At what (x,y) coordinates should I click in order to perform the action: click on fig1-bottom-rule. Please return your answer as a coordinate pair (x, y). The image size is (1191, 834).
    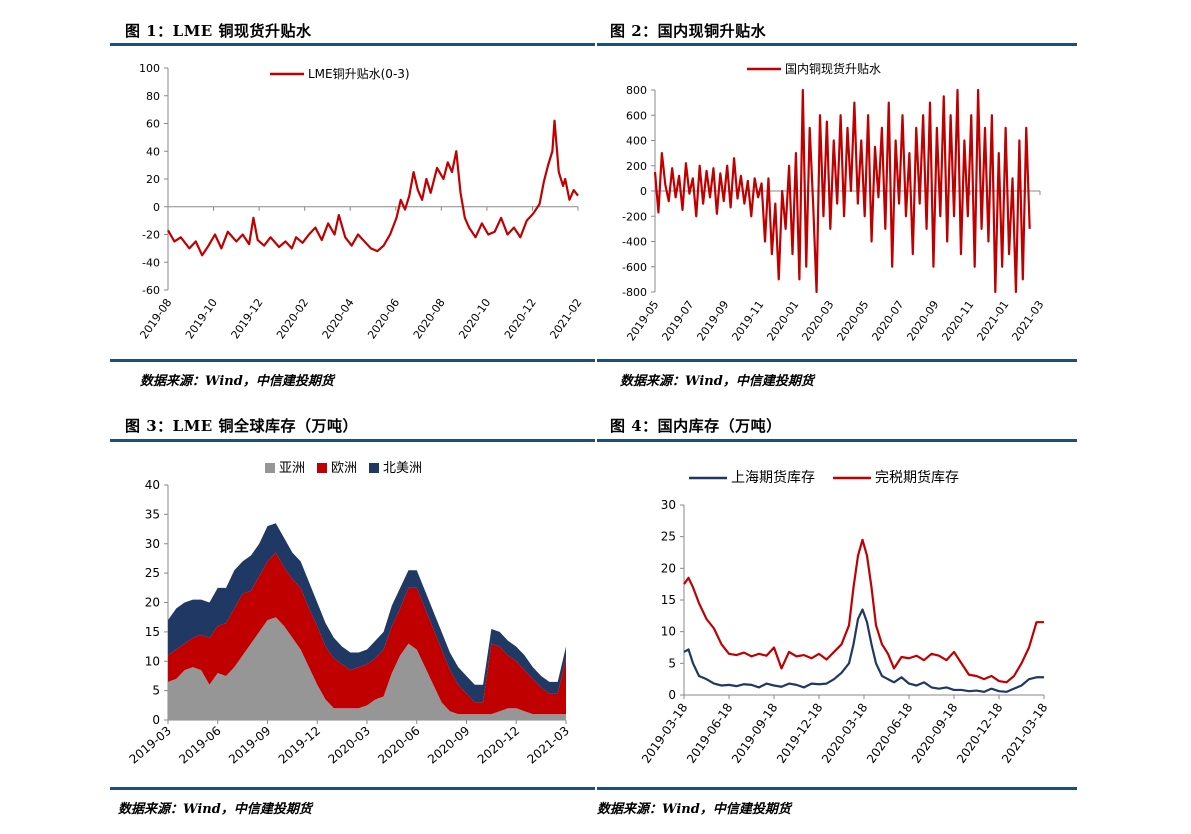
    Looking at the image, I should click on (352, 360).